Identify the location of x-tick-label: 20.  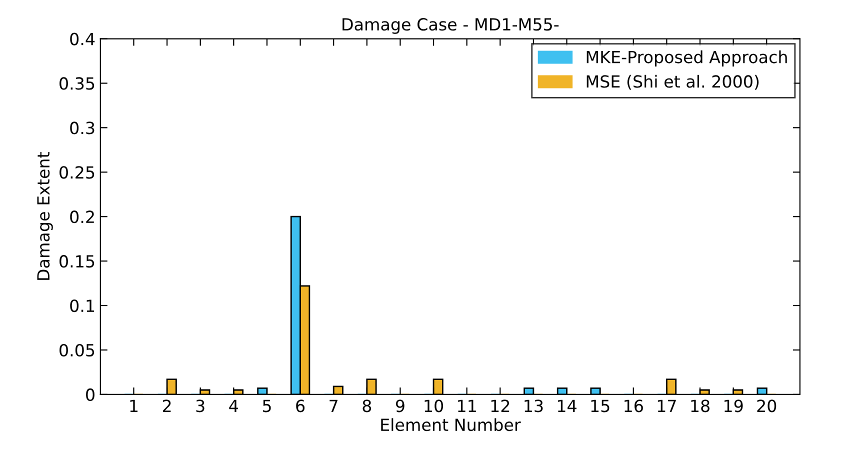
(766, 406).